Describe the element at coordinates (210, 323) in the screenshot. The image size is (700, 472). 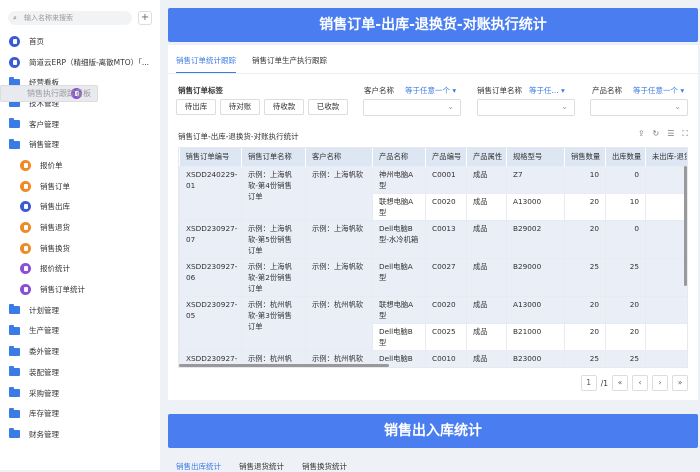
I see `order-no-cell: XSDD230927-05` at that location.